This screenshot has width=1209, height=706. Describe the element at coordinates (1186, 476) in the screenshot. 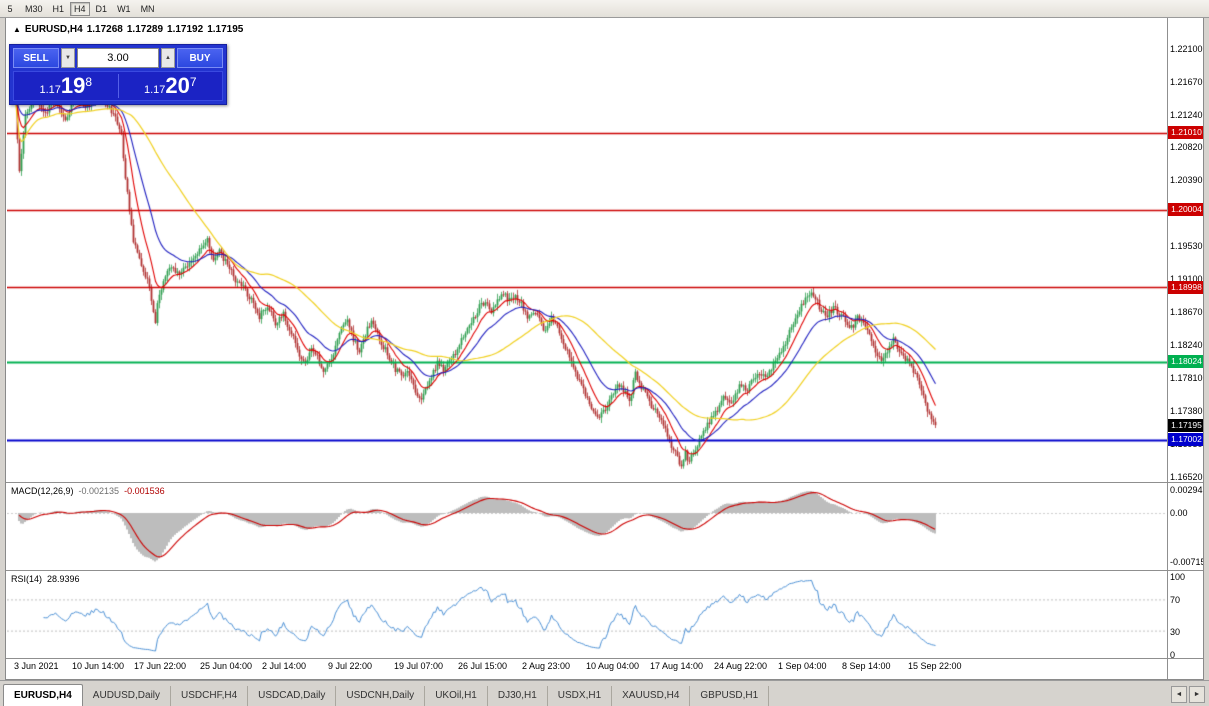

I see `price-axis-label: 1.16520` at that location.